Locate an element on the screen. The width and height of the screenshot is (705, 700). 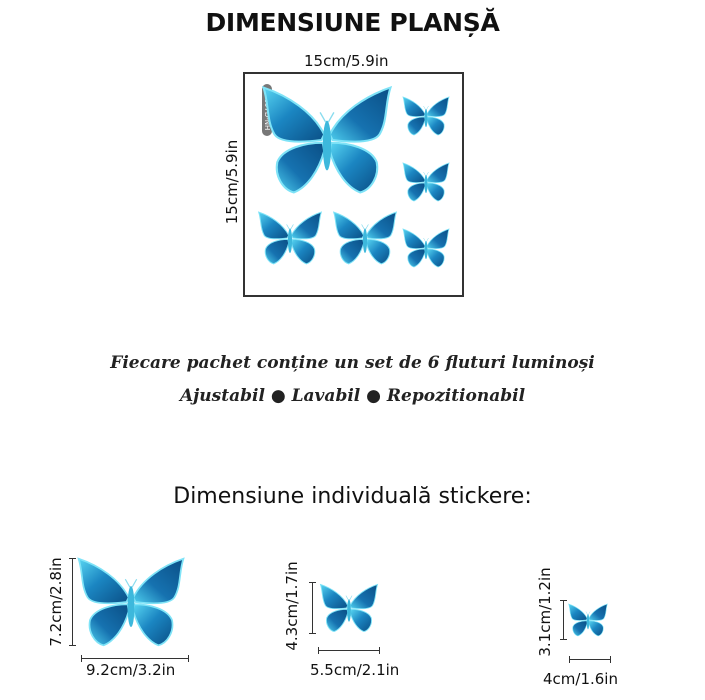
page-title: DIMENSIUNE PLANȘĂ is located at coordinates (352, 22).